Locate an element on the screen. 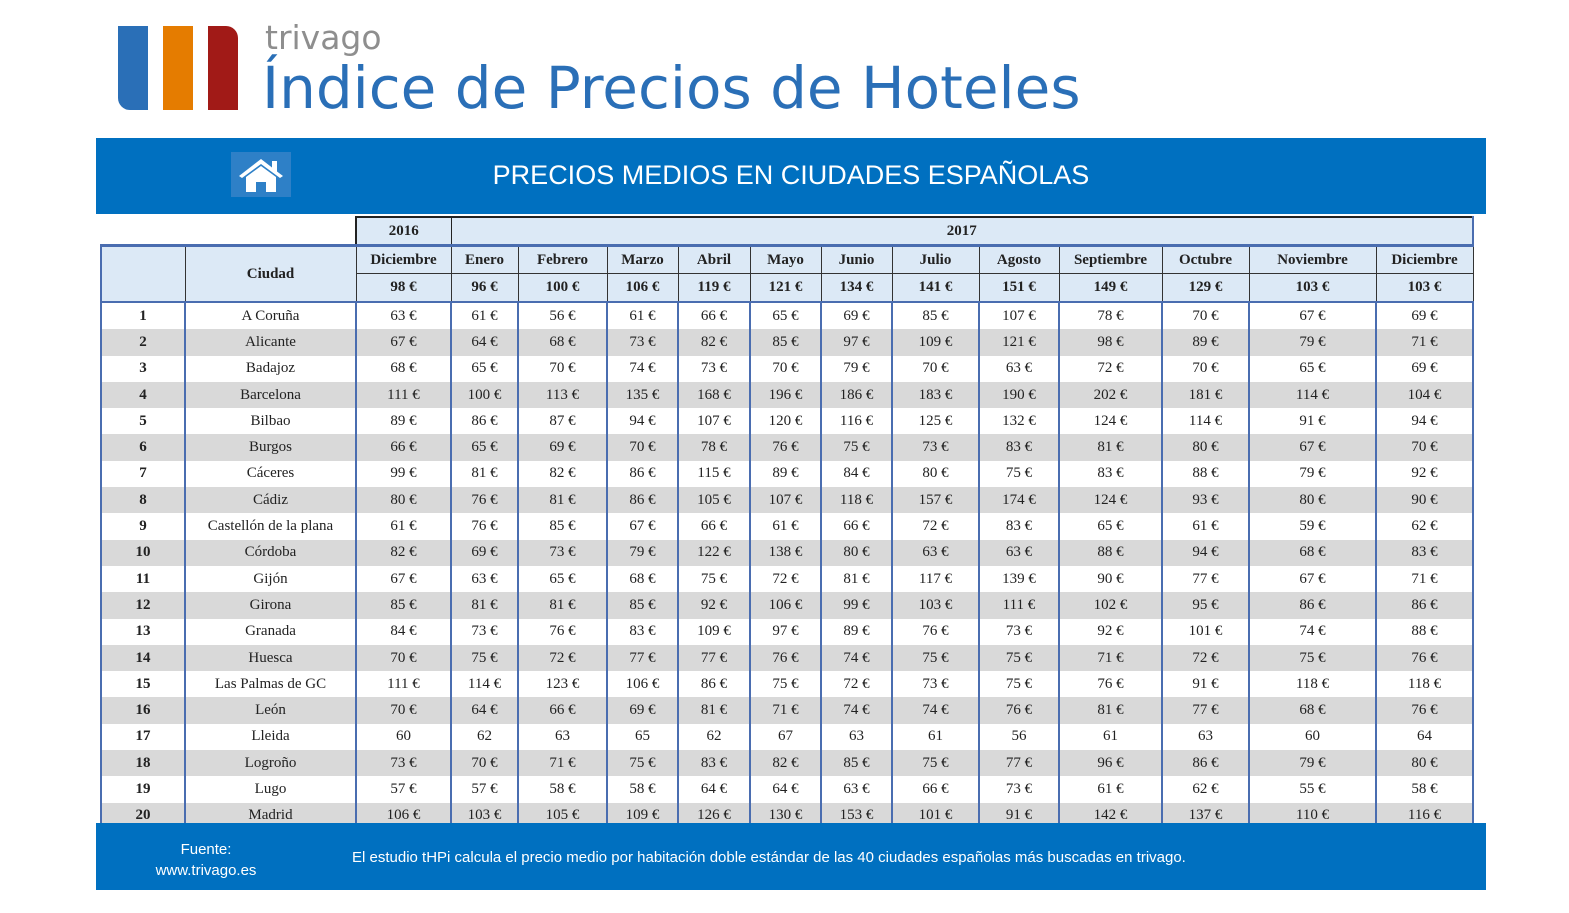  price-cell: 122 € is located at coordinates (713, 552).